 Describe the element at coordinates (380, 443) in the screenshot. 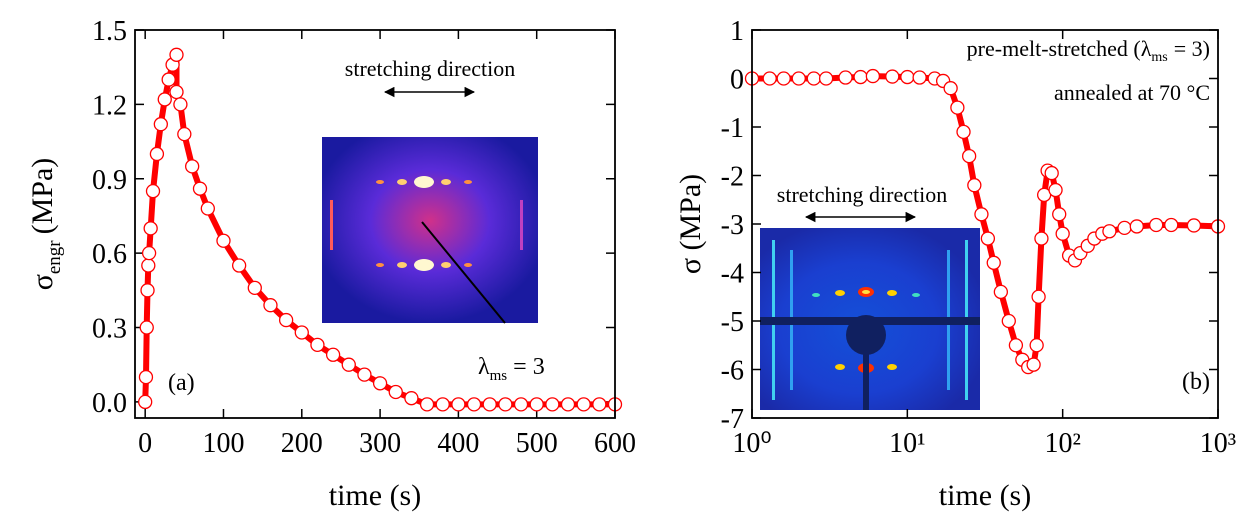

I see `x-tick-label: 300` at that location.